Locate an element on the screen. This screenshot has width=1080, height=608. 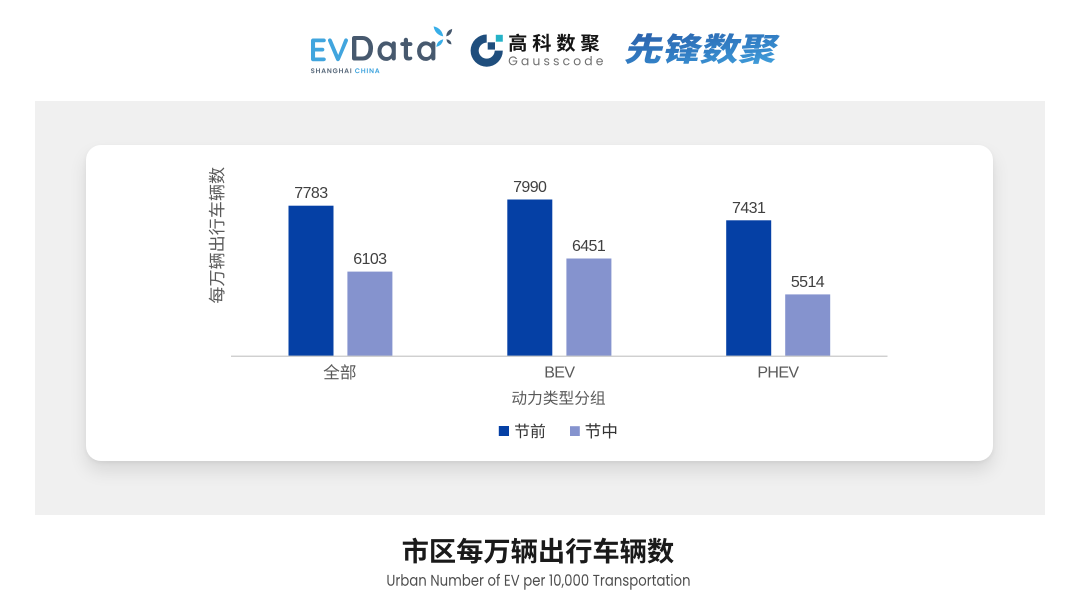
svg-text: 7783 is located at coordinates (311, 193).